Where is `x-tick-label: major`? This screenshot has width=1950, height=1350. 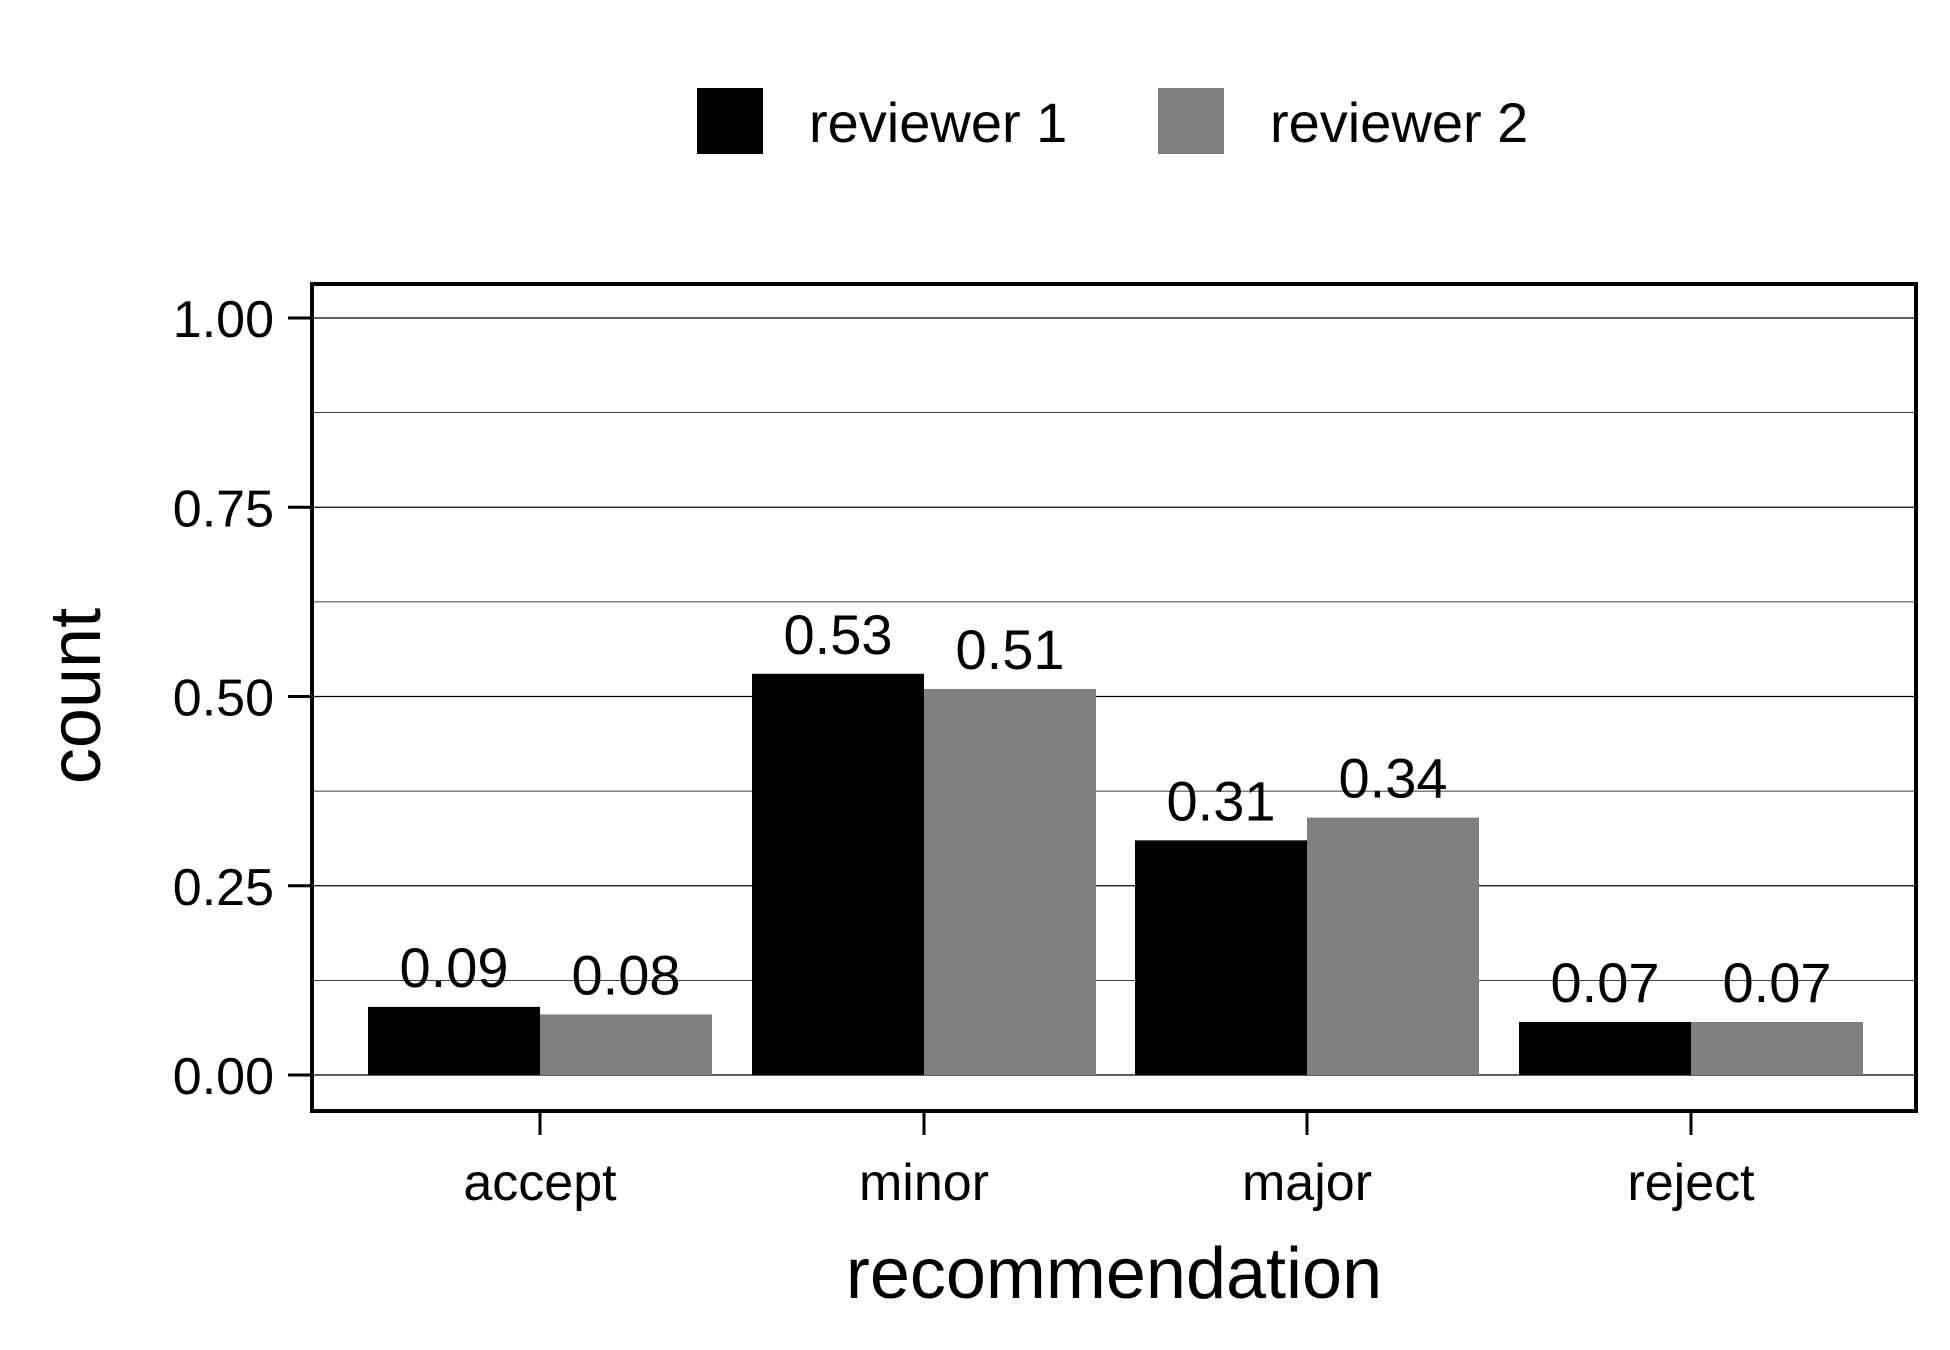
x-tick-label: major is located at coordinates (1307, 1183).